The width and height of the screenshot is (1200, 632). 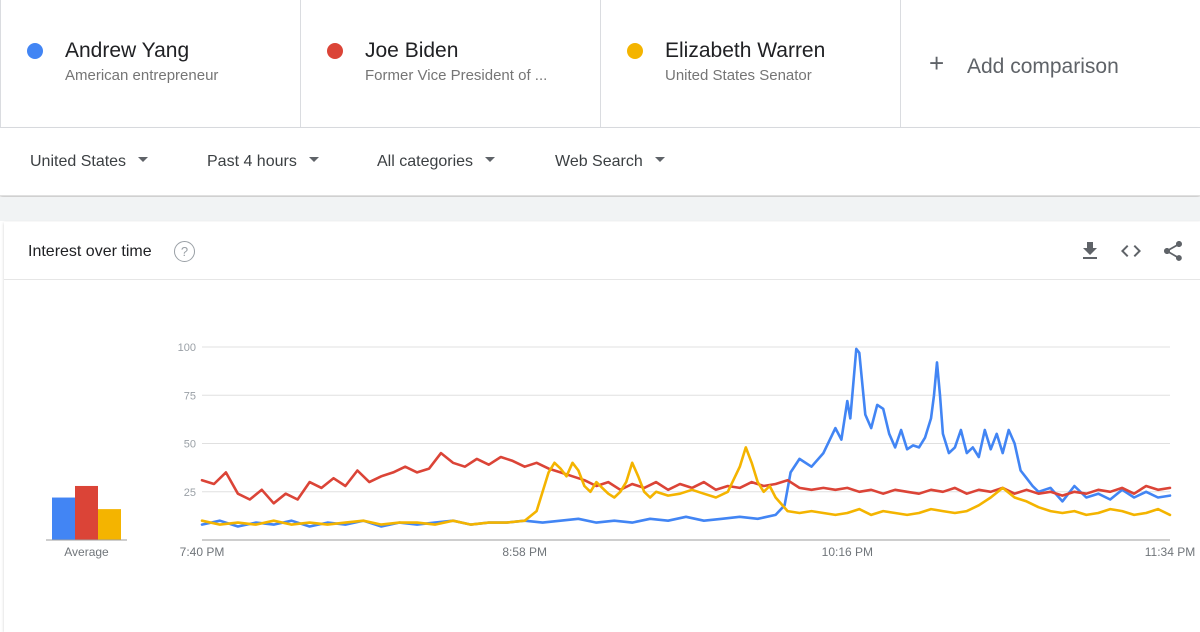 What do you see at coordinates (745, 50) in the screenshot?
I see `term-name: Elizabeth Warren` at bounding box center [745, 50].